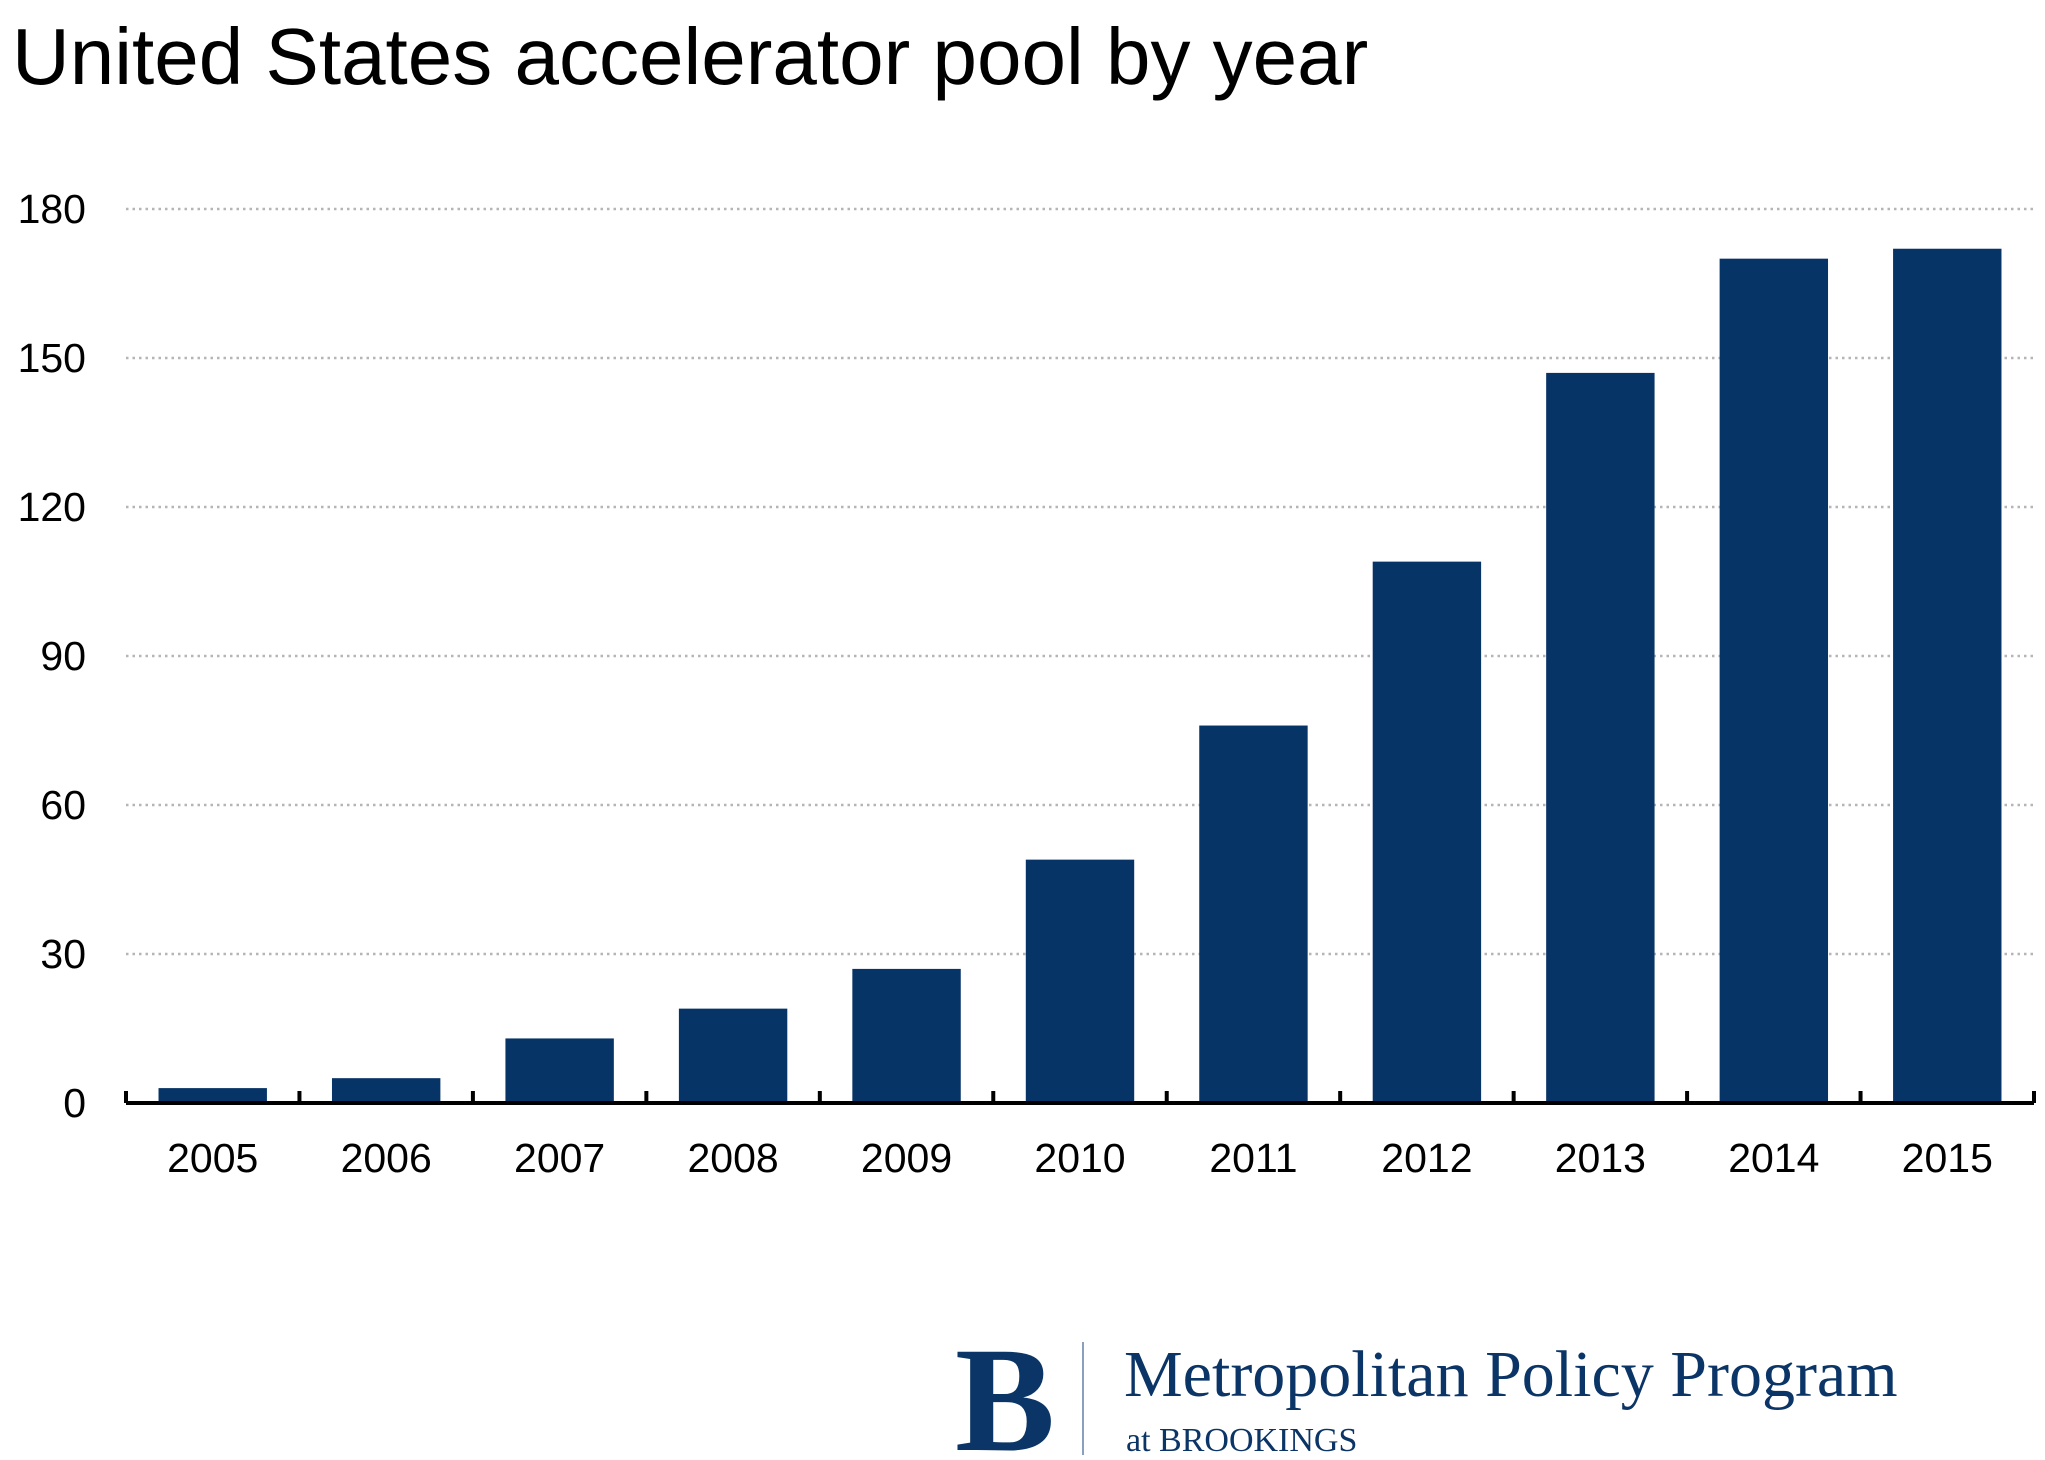 This screenshot has height=1460, width=2045. What do you see at coordinates (1600, 1158) in the screenshot?
I see `x-tick-label: 2013` at bounding box center [1600, 1158].